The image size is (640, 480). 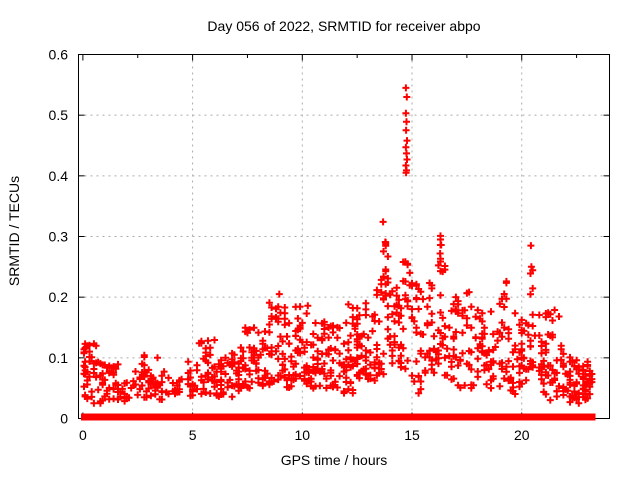 I want to click on x-tick-label: 0, so click(x=83, y=435).